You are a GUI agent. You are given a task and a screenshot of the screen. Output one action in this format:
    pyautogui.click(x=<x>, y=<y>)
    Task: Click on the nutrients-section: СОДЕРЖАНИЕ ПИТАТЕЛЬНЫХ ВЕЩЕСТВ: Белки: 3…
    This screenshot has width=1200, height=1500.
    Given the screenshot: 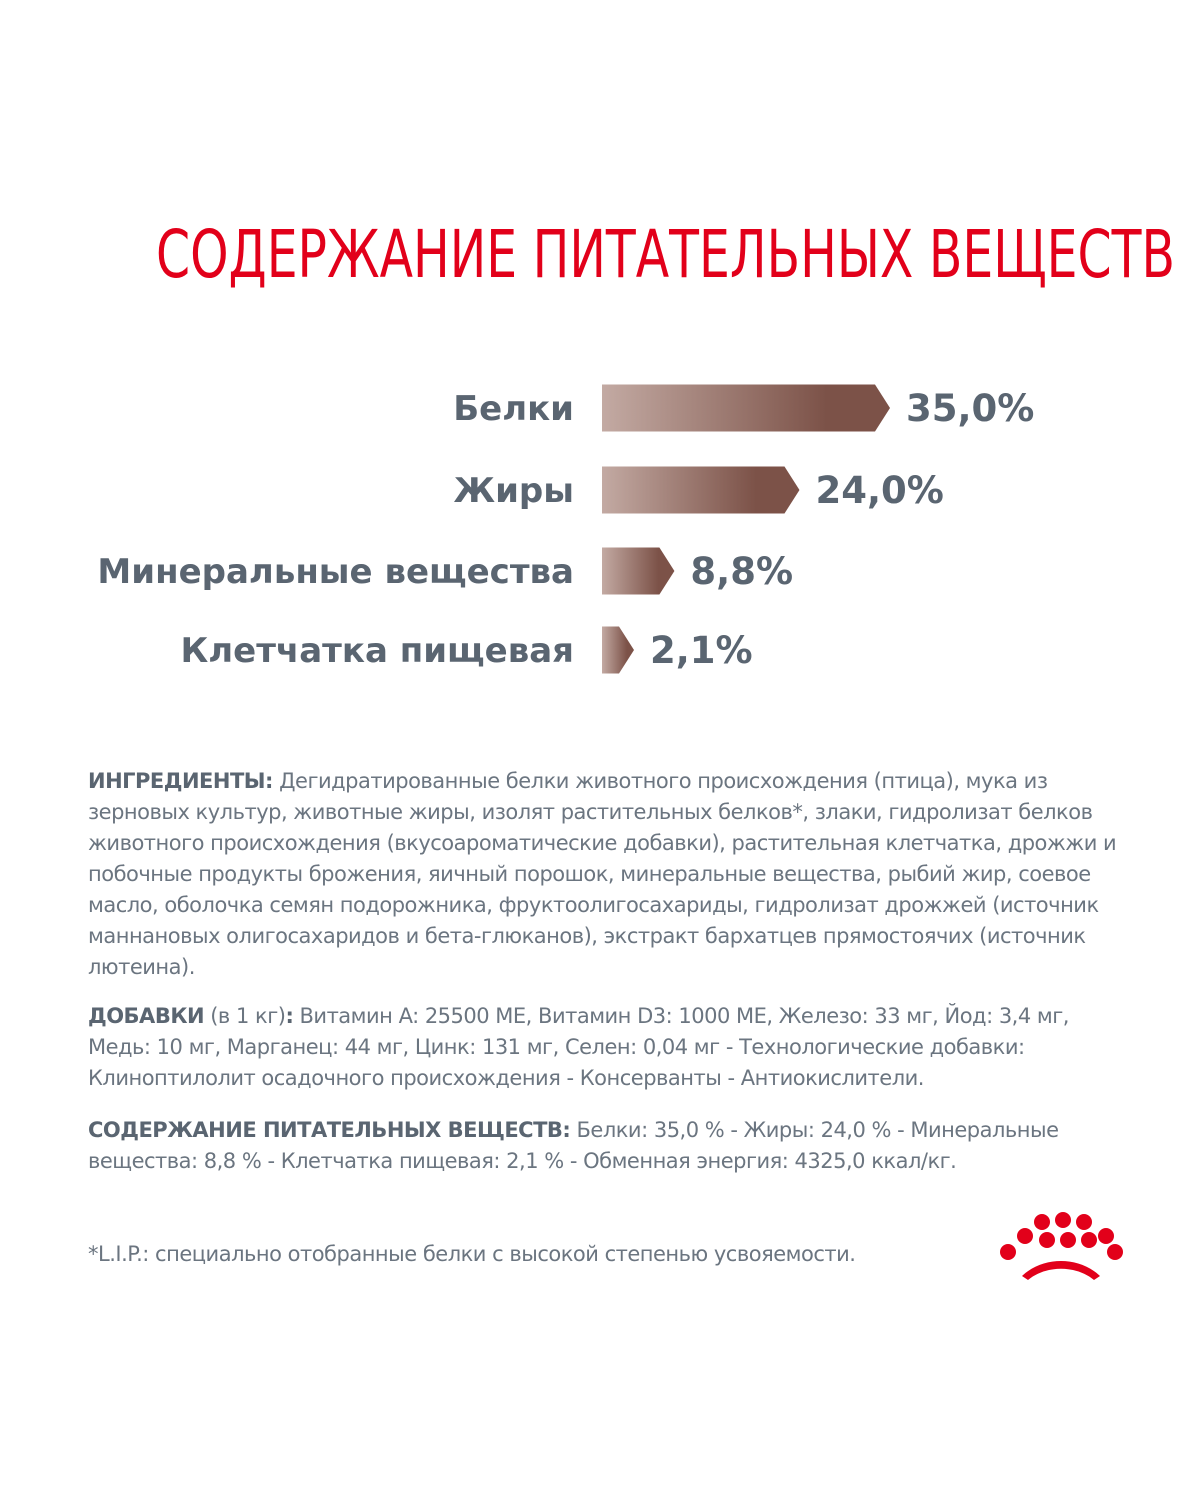 What is the action you would take?
    pyautogui.click(x=608, y=1146)
    